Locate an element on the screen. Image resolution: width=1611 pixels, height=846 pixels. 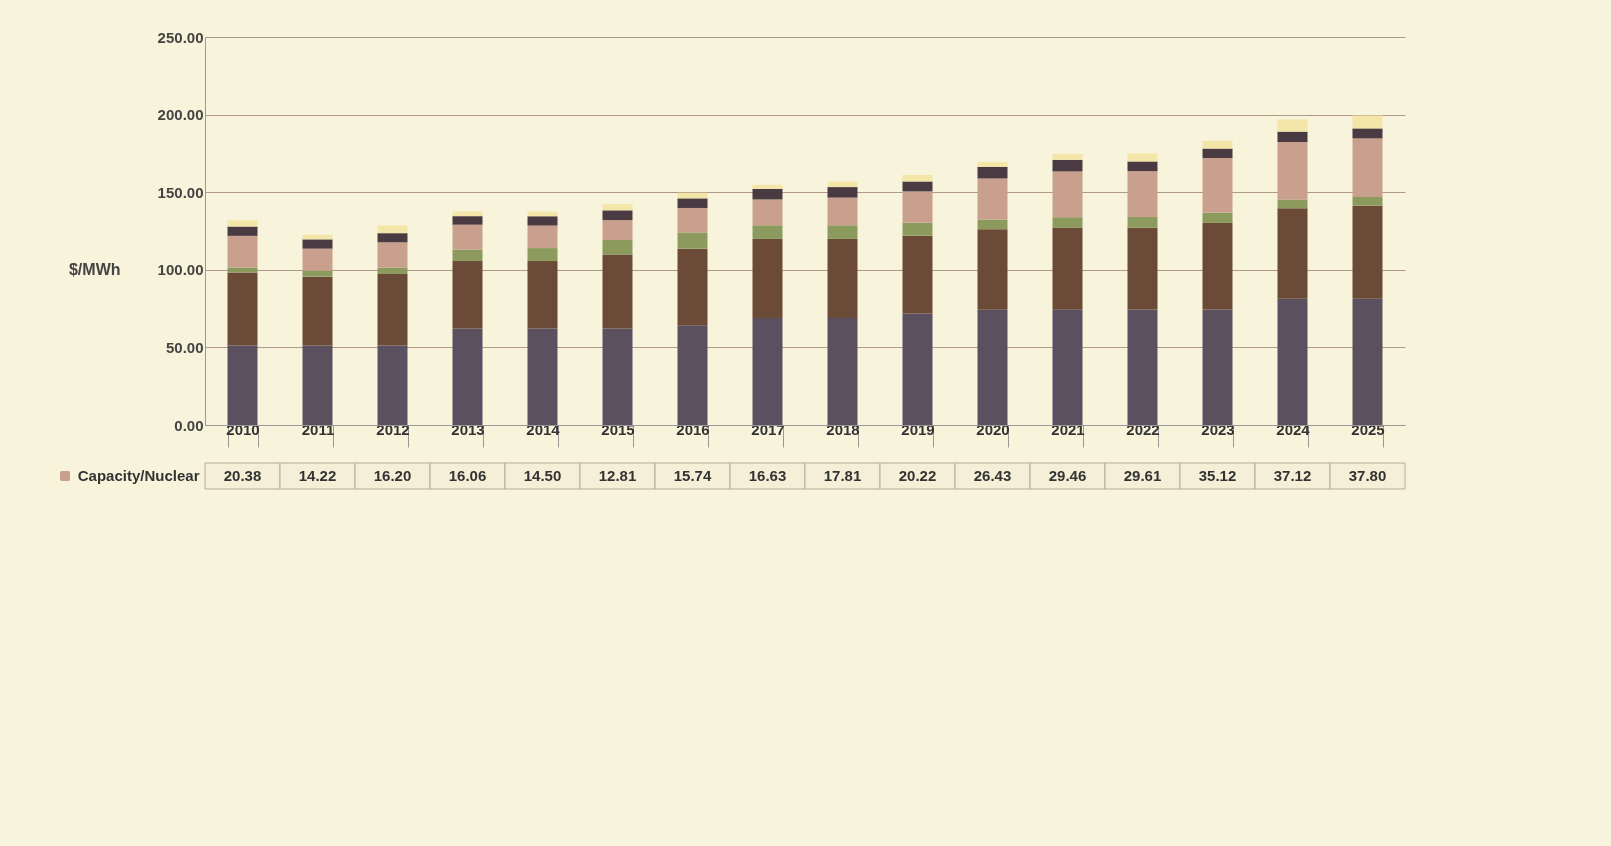
y-tick-label: 0.00 is located at coordinates (189, 425).